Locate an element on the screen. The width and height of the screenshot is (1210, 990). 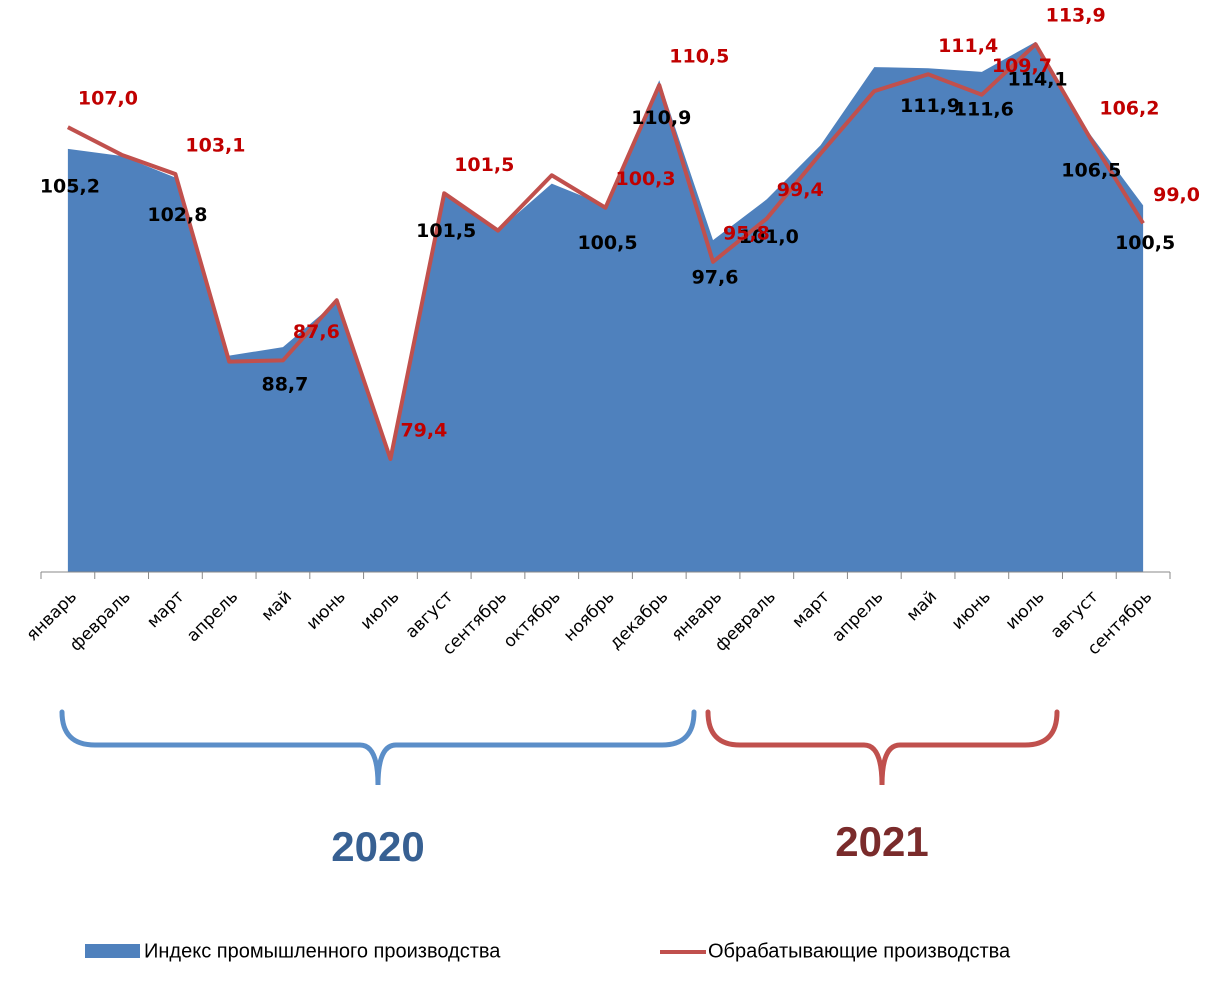
data-label: 95,8 is located at coordinates (746, 233).